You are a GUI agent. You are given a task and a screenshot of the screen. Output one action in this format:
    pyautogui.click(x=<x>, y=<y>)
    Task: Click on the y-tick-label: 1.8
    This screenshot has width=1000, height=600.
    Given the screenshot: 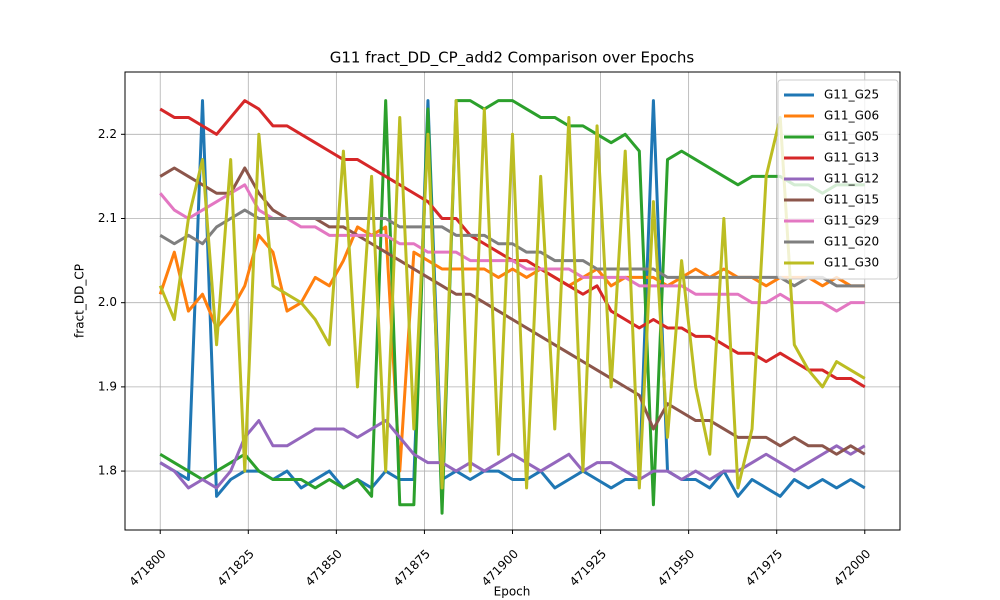 What is the action you would take?
    pyautogui.click(x=107, y=471)
    